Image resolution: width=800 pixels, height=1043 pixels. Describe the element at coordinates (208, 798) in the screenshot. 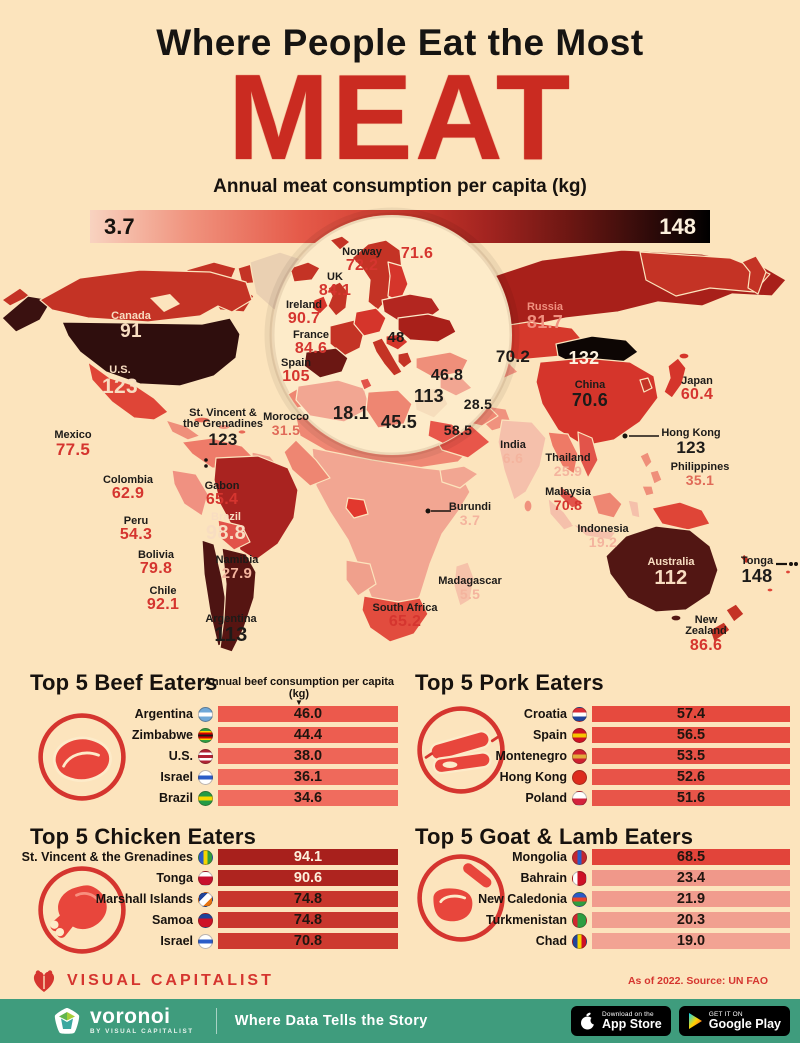

I see `table-row-brazil: Brazil 34.6` at that location.